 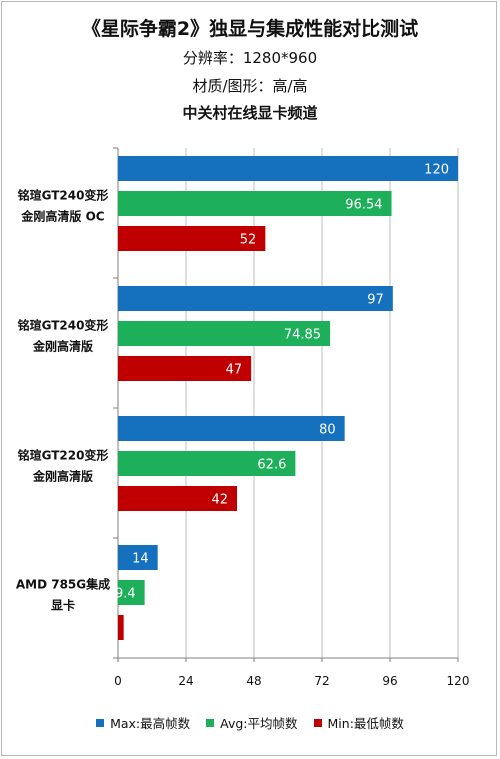 I want to click on data-label: 97, so click(x=375, y=300).